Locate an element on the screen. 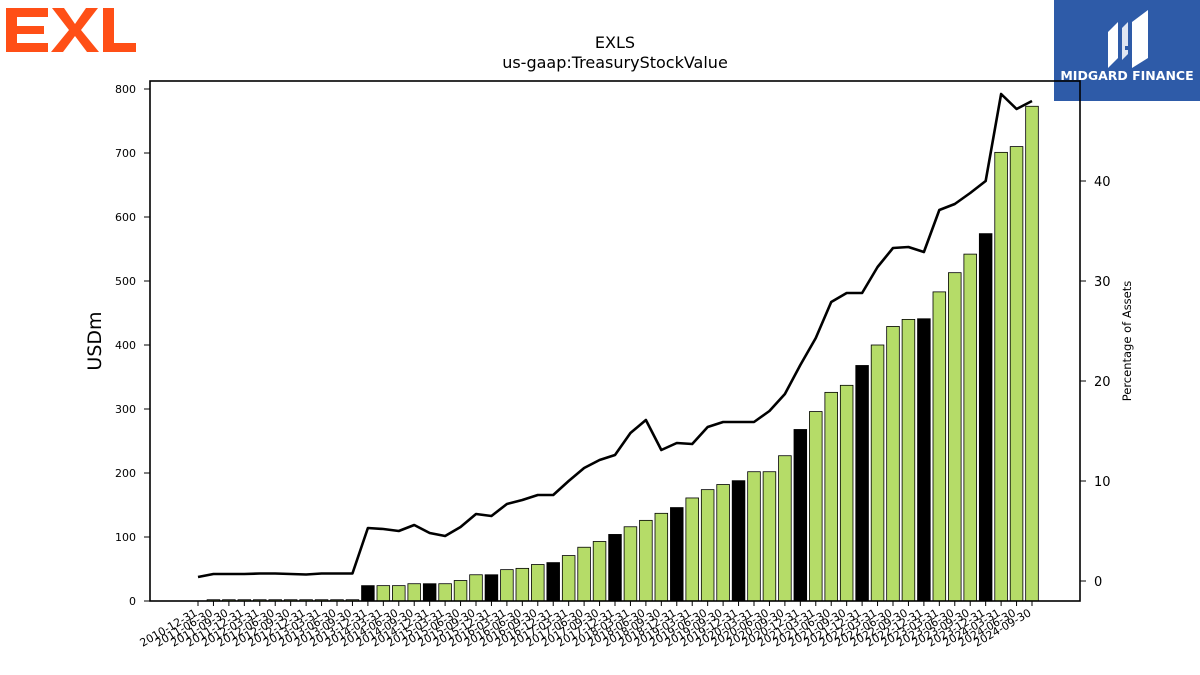  y-tick-label: 0 is located at coordinates (132, 601).